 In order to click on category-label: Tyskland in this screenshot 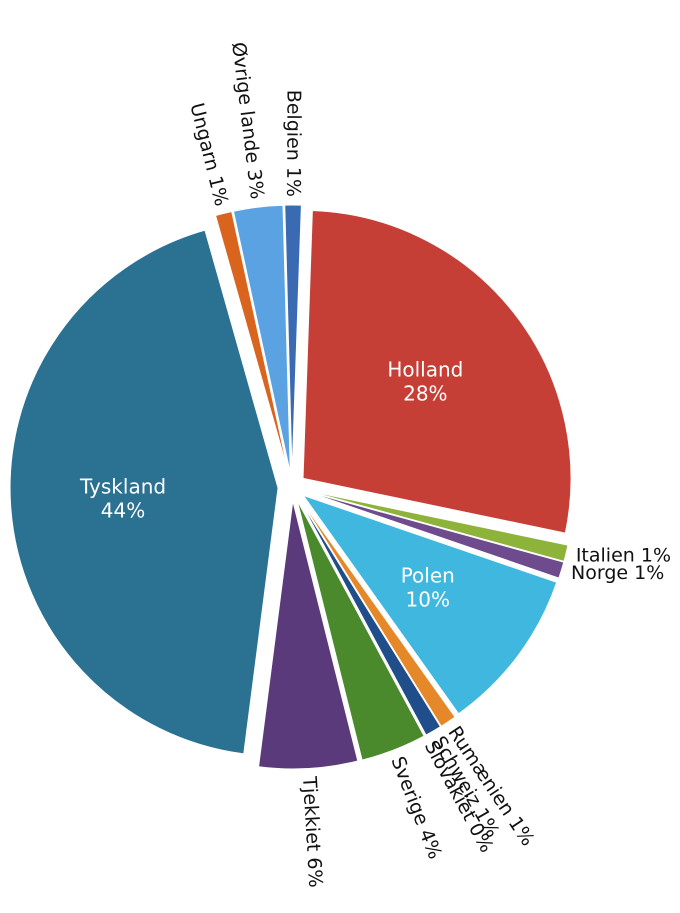, I will do `click(122, 486)`.